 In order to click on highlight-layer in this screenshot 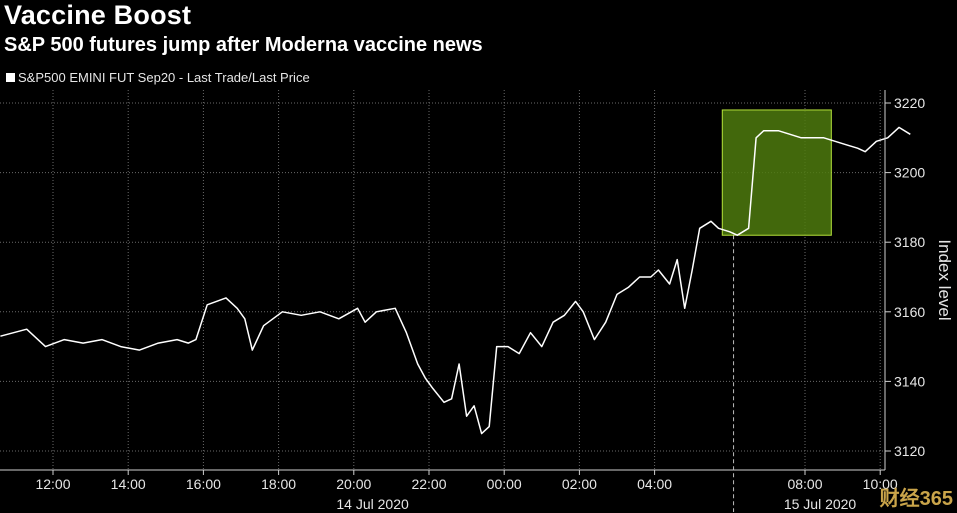, I will do `click(776, 172)`.